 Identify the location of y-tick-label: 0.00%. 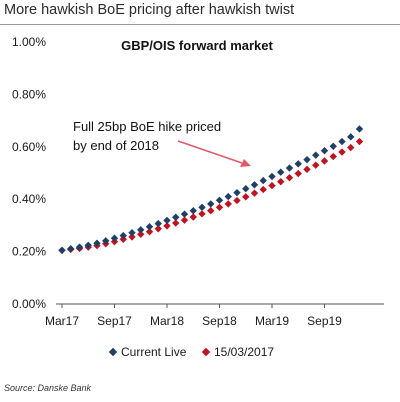
(29, 304).